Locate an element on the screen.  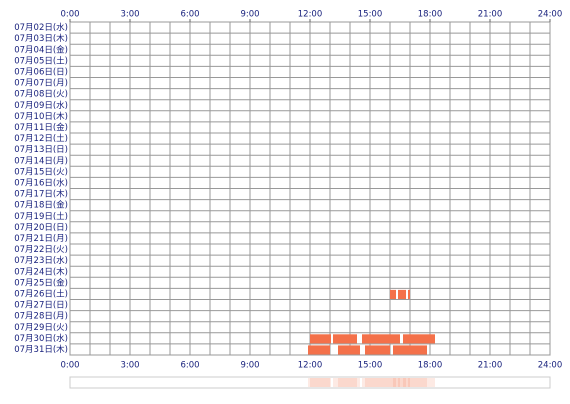
day-label: 07月09日(水) is located at coordinates (41, 105).